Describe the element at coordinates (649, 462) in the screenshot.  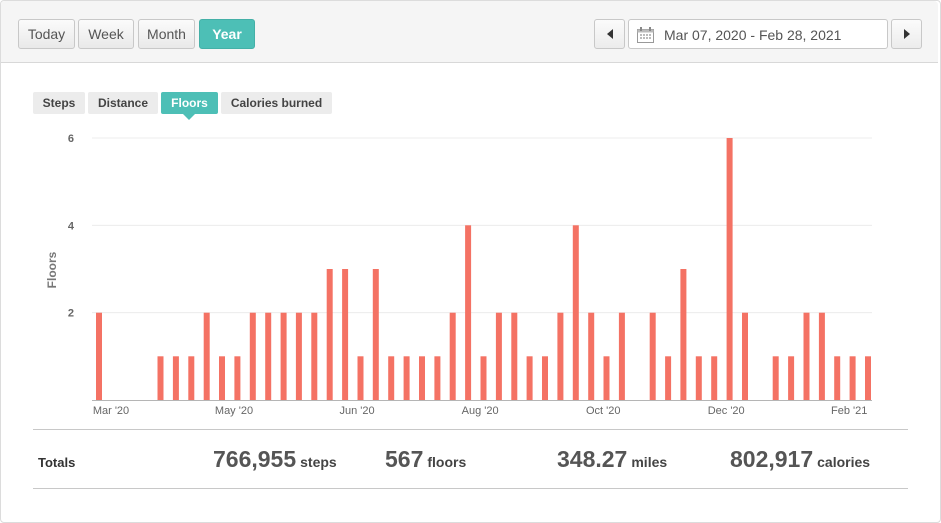
I see `total-miles-unit: miles` at that location.